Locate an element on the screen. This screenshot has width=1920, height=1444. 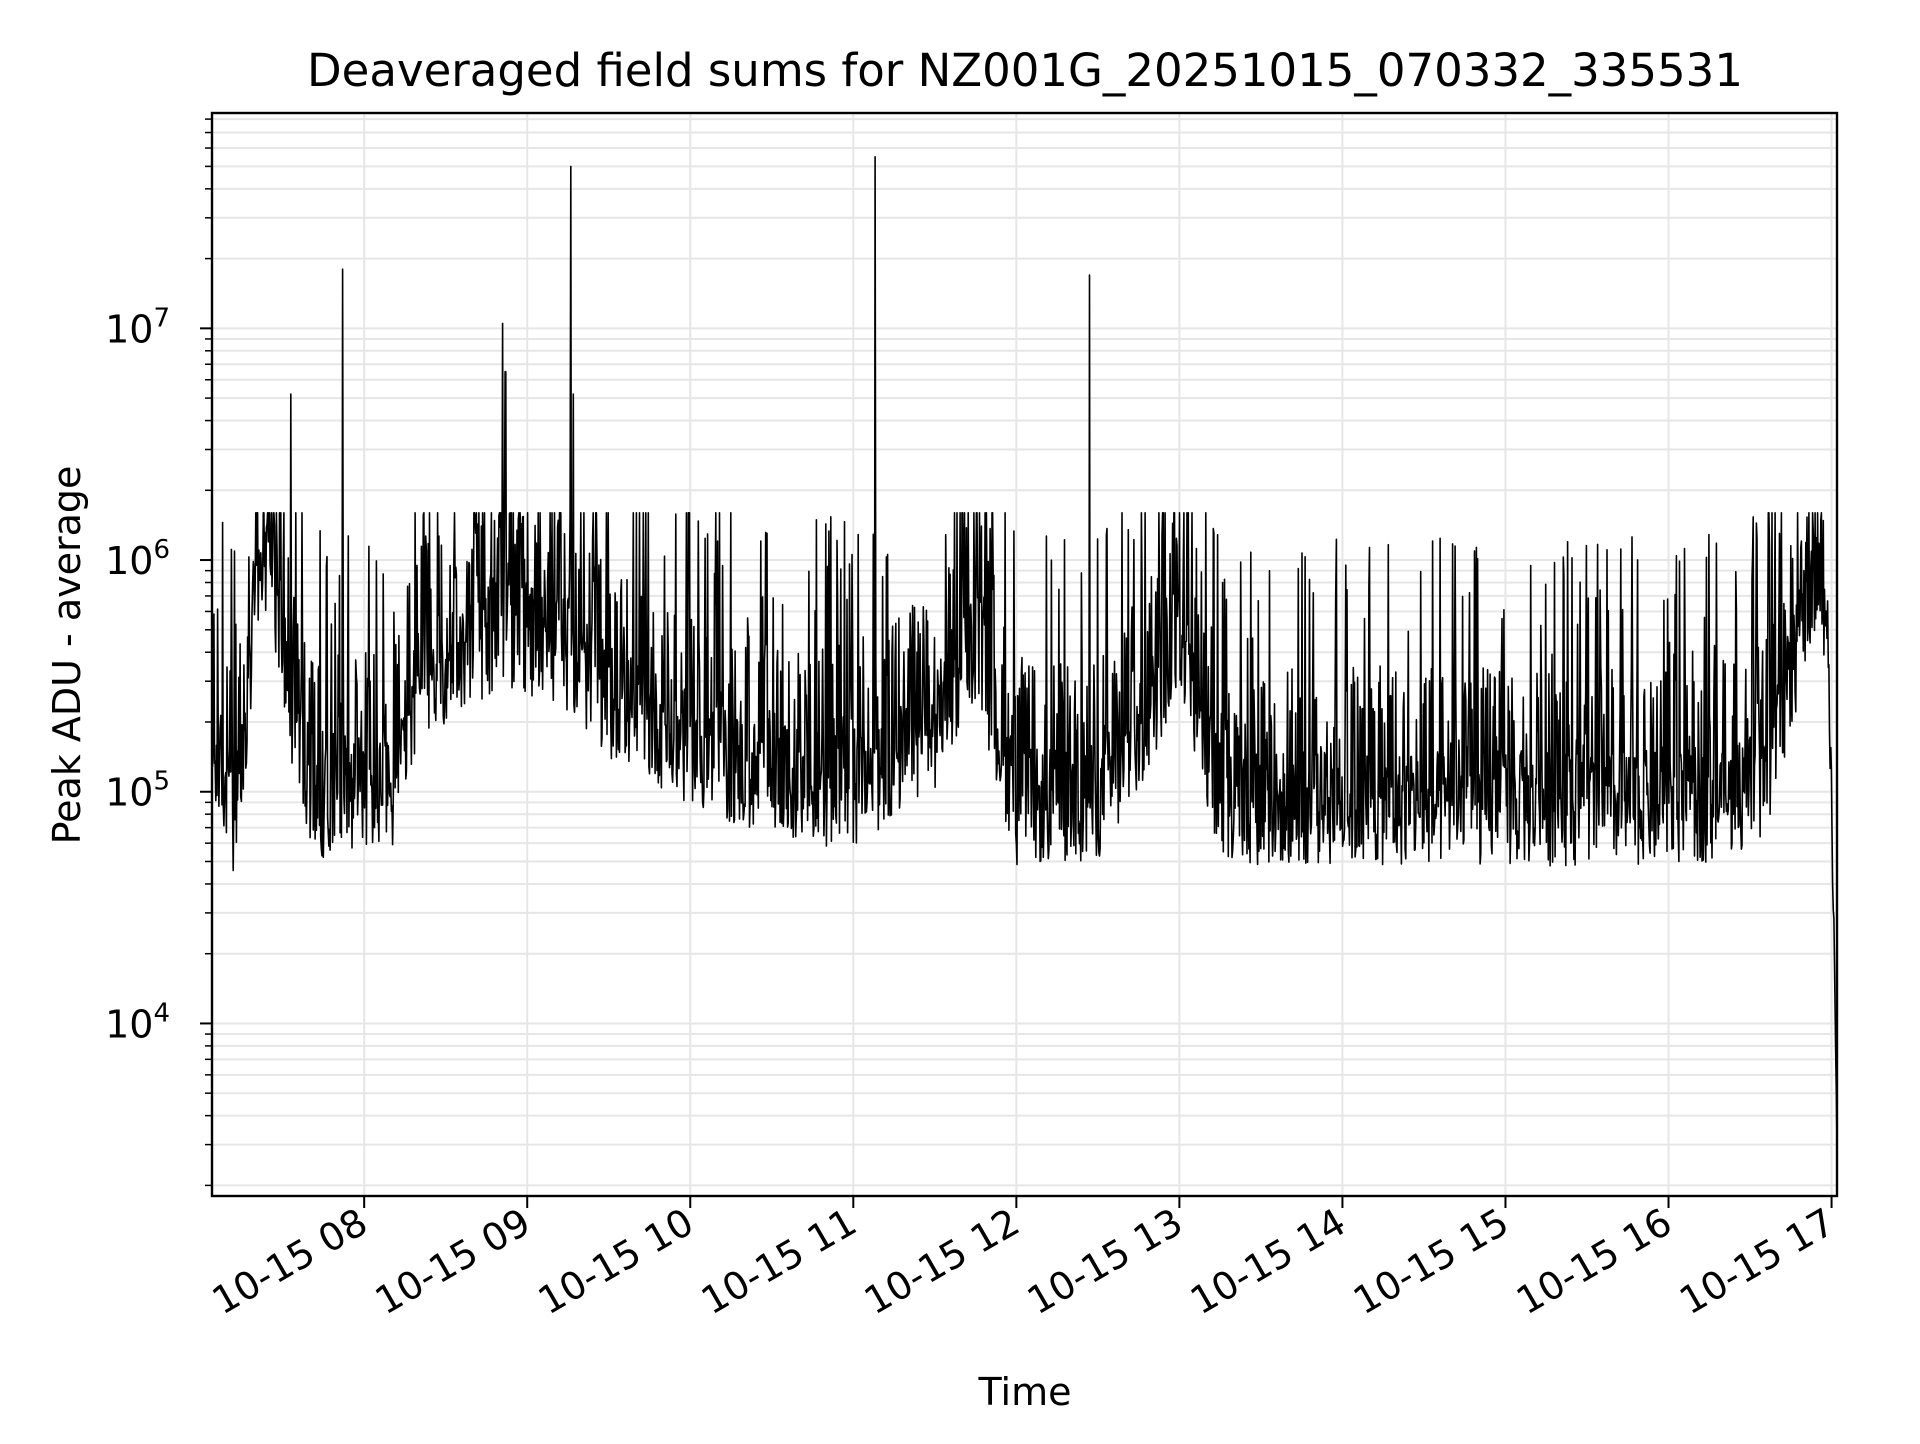
y-tick-label: 10⁶ is located at coordinates (137, 559).